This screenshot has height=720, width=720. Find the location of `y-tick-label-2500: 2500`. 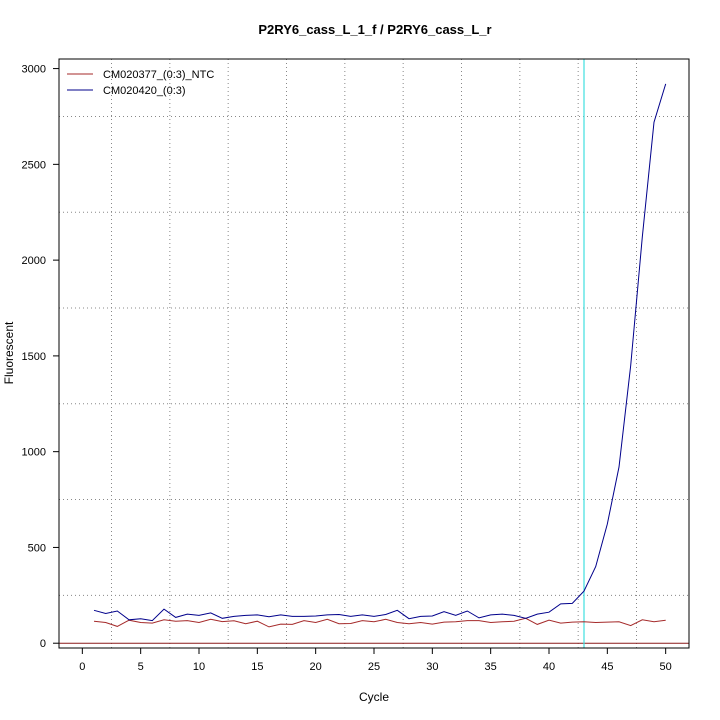

y-tick-label-2500: 2500 is located at coordinates (34, 165).